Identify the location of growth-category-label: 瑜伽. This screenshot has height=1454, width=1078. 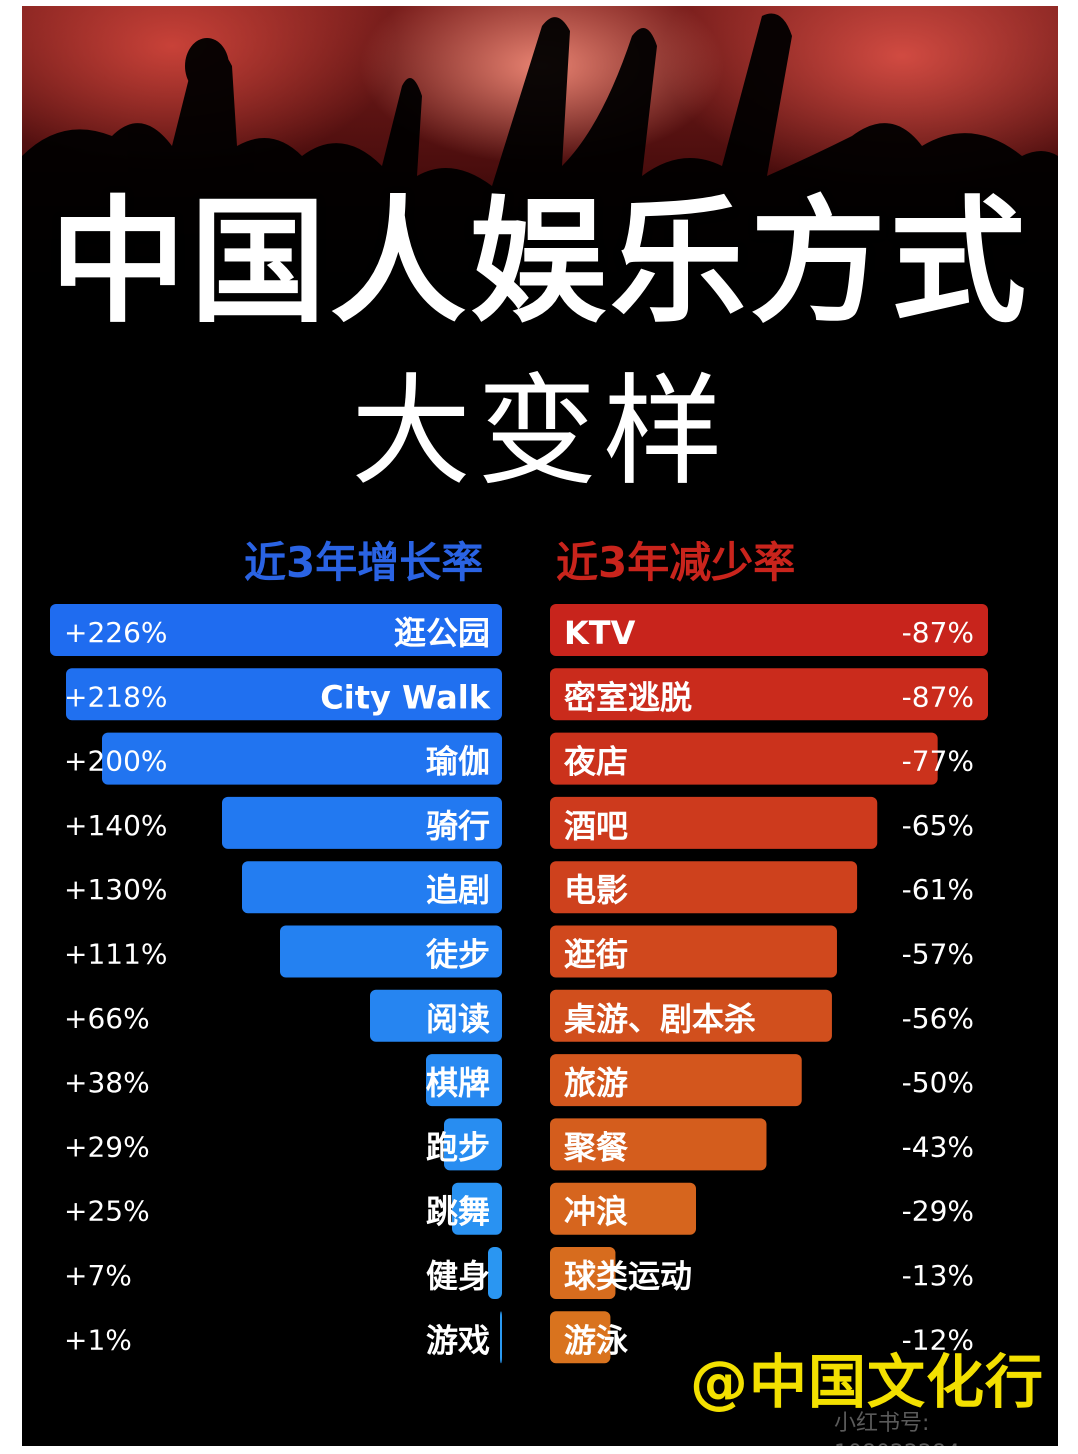
(458, 762).